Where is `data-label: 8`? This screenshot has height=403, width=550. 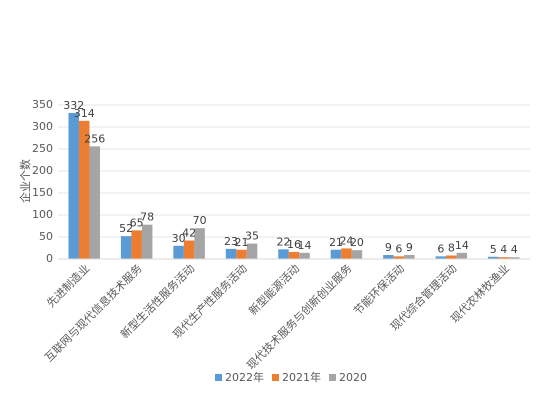
data-label: 8 is located at coordinates (451, 247).